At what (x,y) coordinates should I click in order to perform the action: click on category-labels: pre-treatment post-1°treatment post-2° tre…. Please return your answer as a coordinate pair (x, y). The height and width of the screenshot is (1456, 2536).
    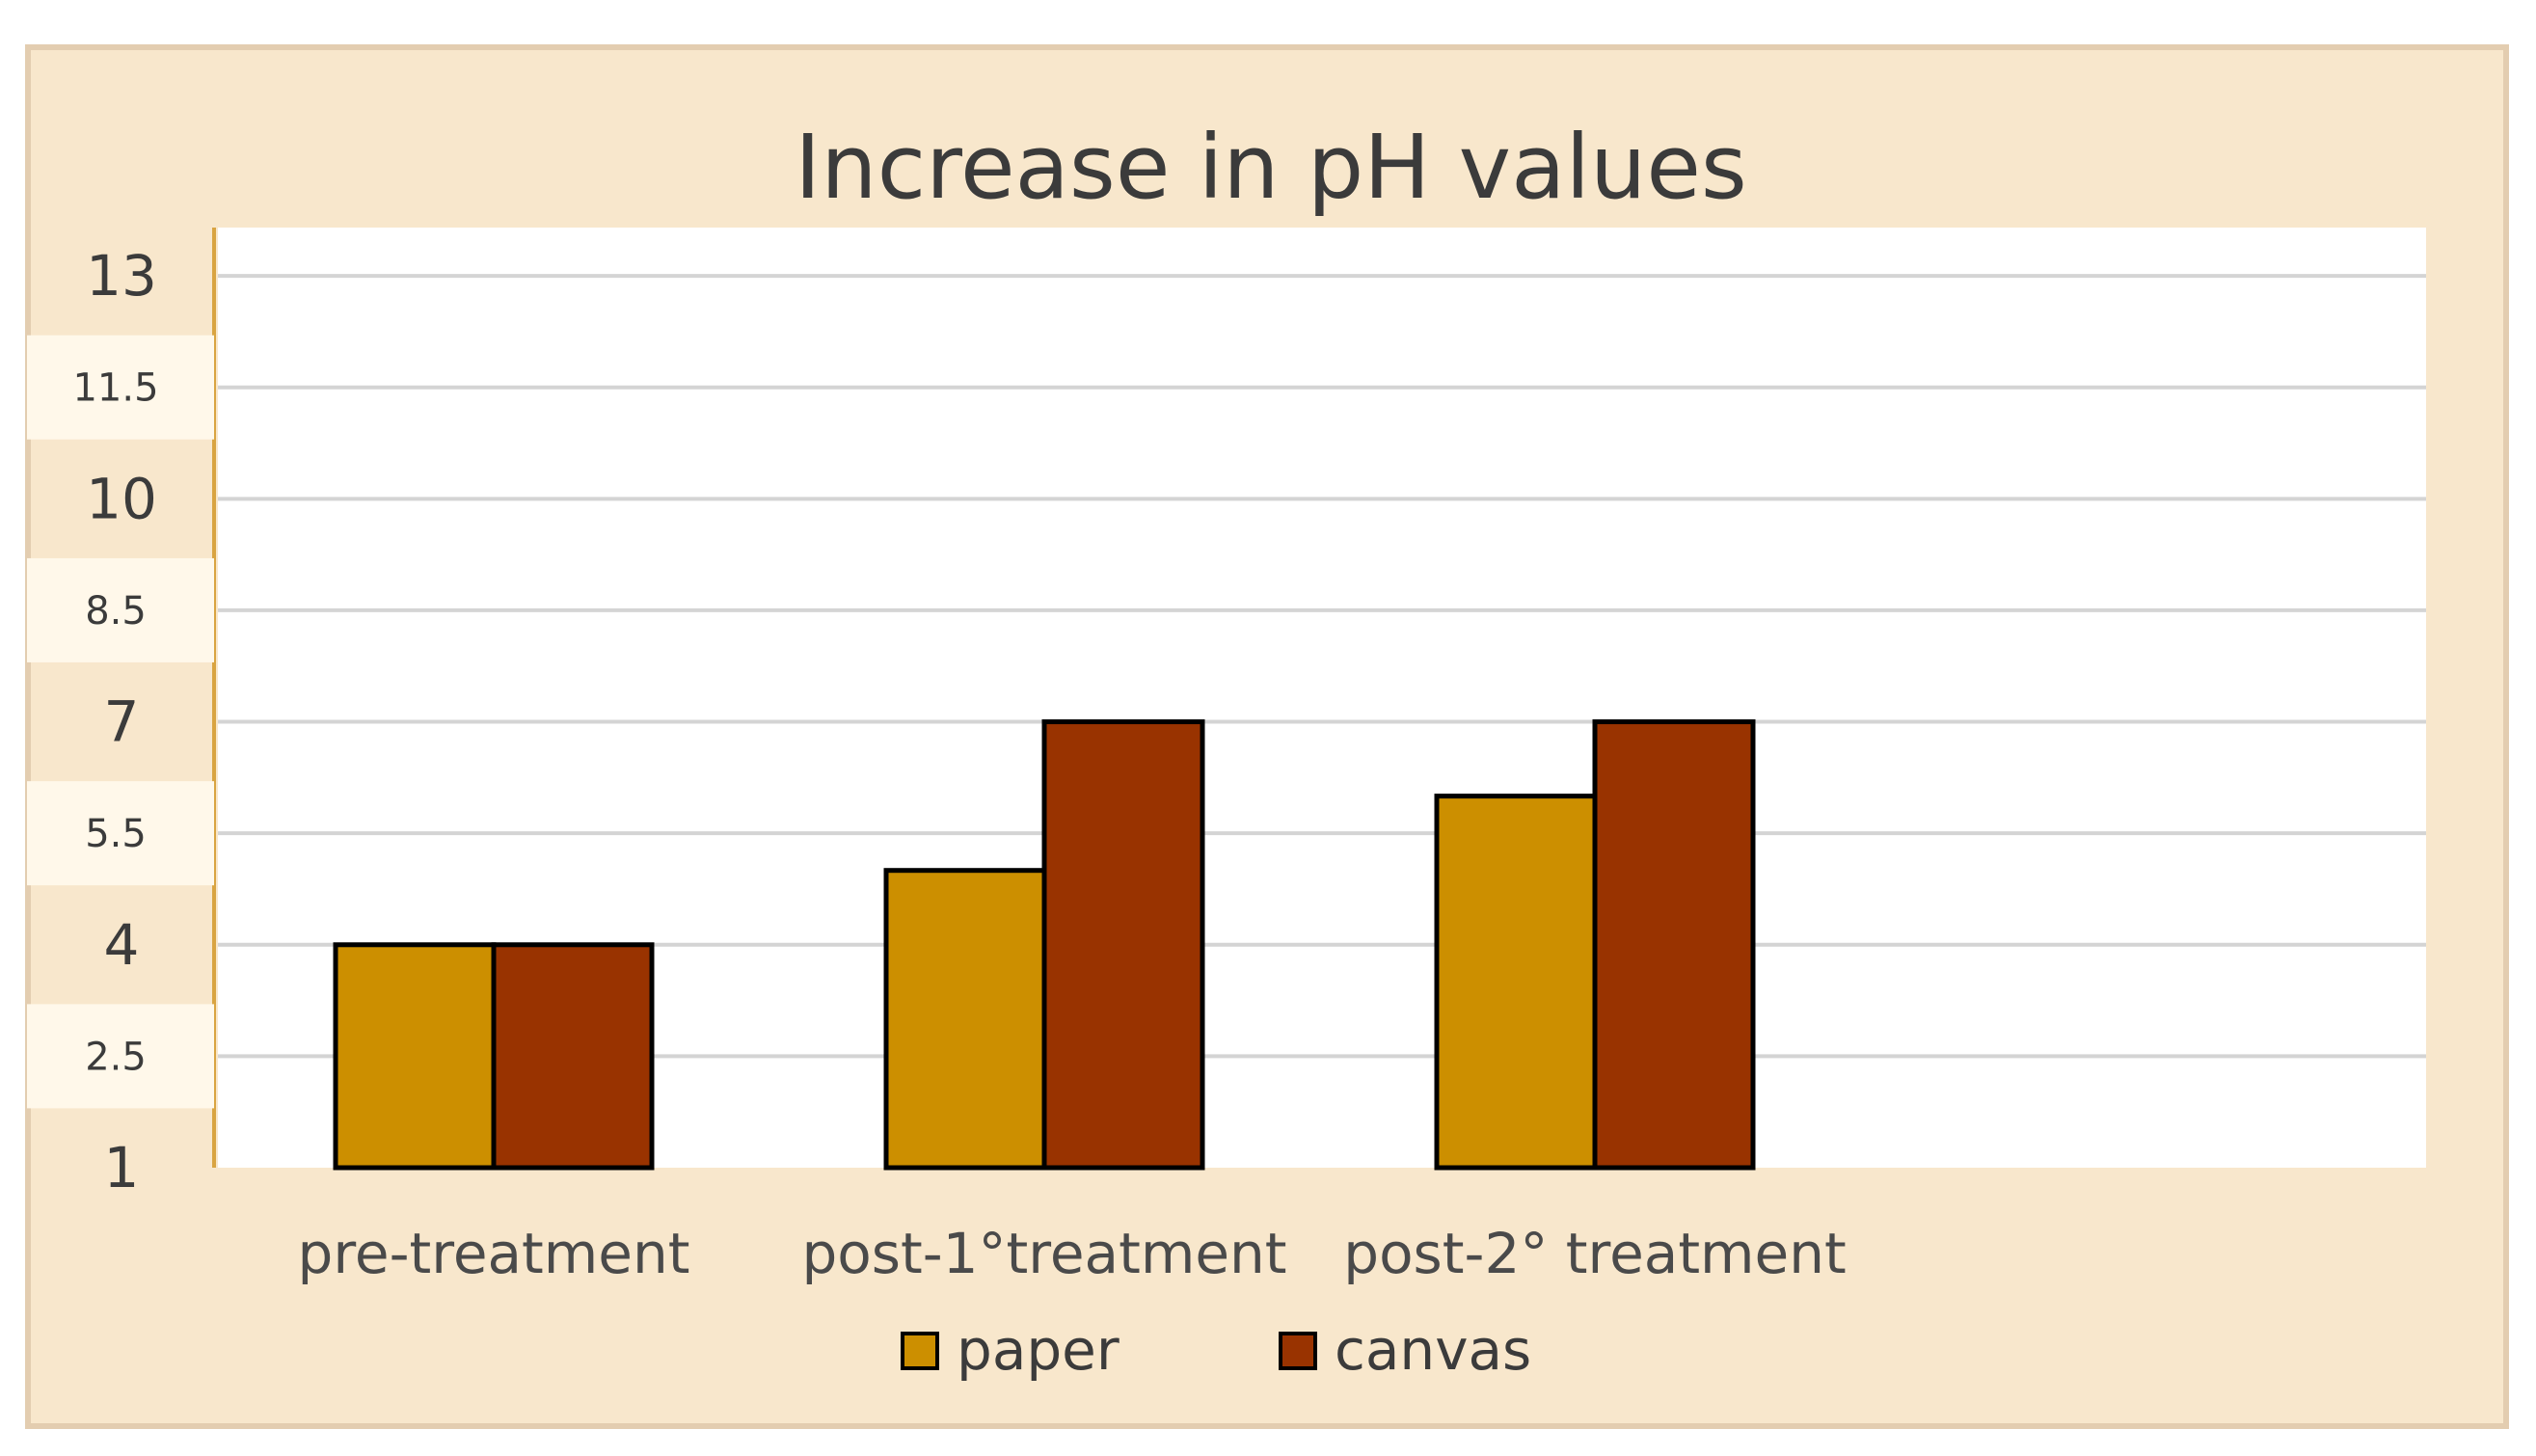
    Looking at the image, I should click on (1072, 1253).